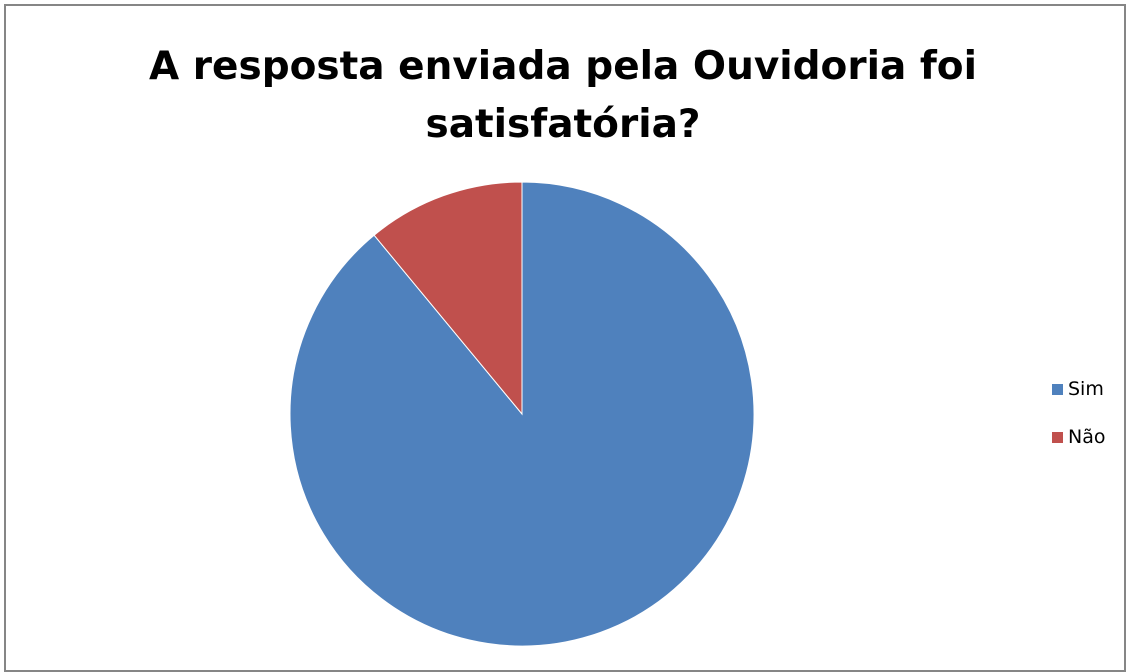  I want to click on legend-item-sim: Sim, so click(1078, 389).